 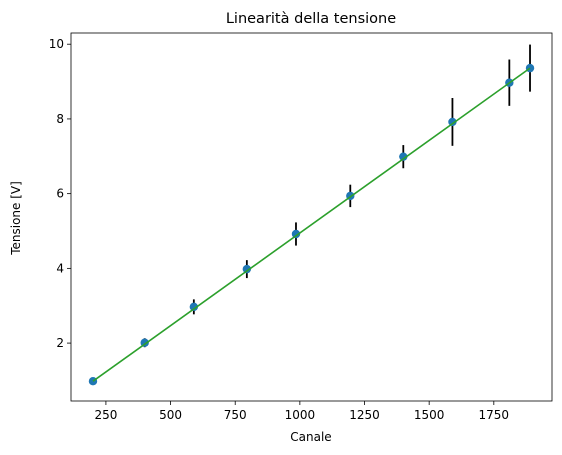 What do you see at coordinates (105, 415) in the screenshot?
I see `x-tick-label: 250` at bounding box center [105, 415].